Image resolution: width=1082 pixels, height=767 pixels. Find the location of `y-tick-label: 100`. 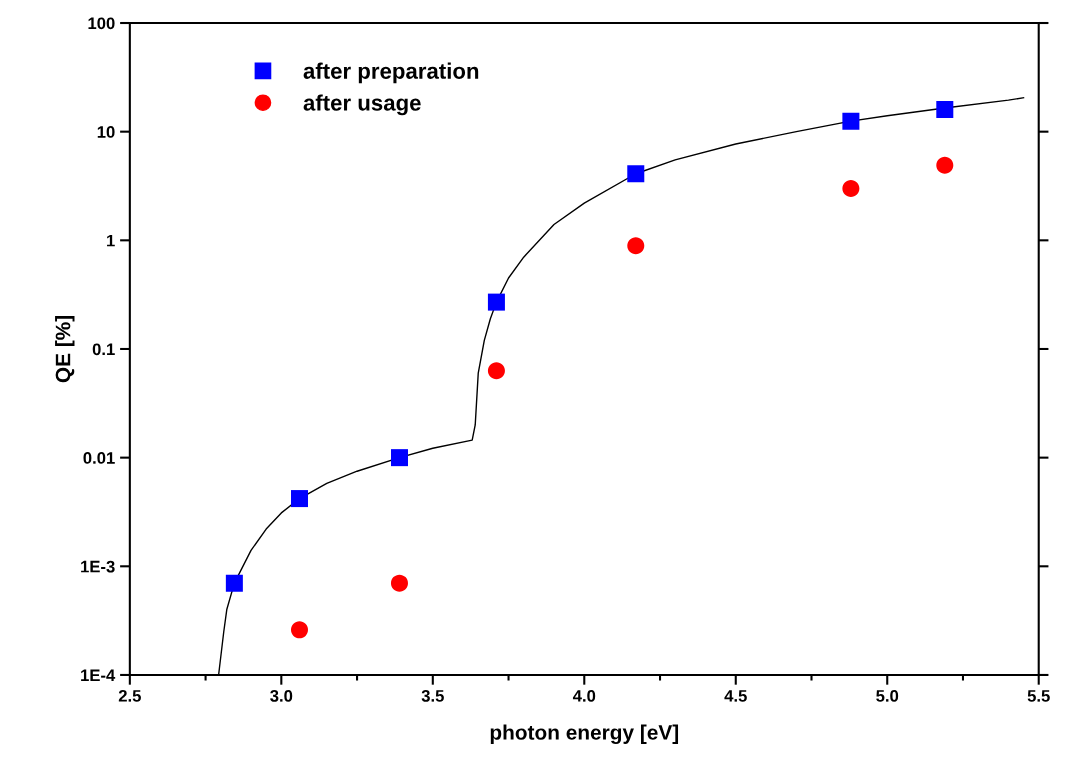

y-tick-label: 100 is located at coordinates (101, 23).